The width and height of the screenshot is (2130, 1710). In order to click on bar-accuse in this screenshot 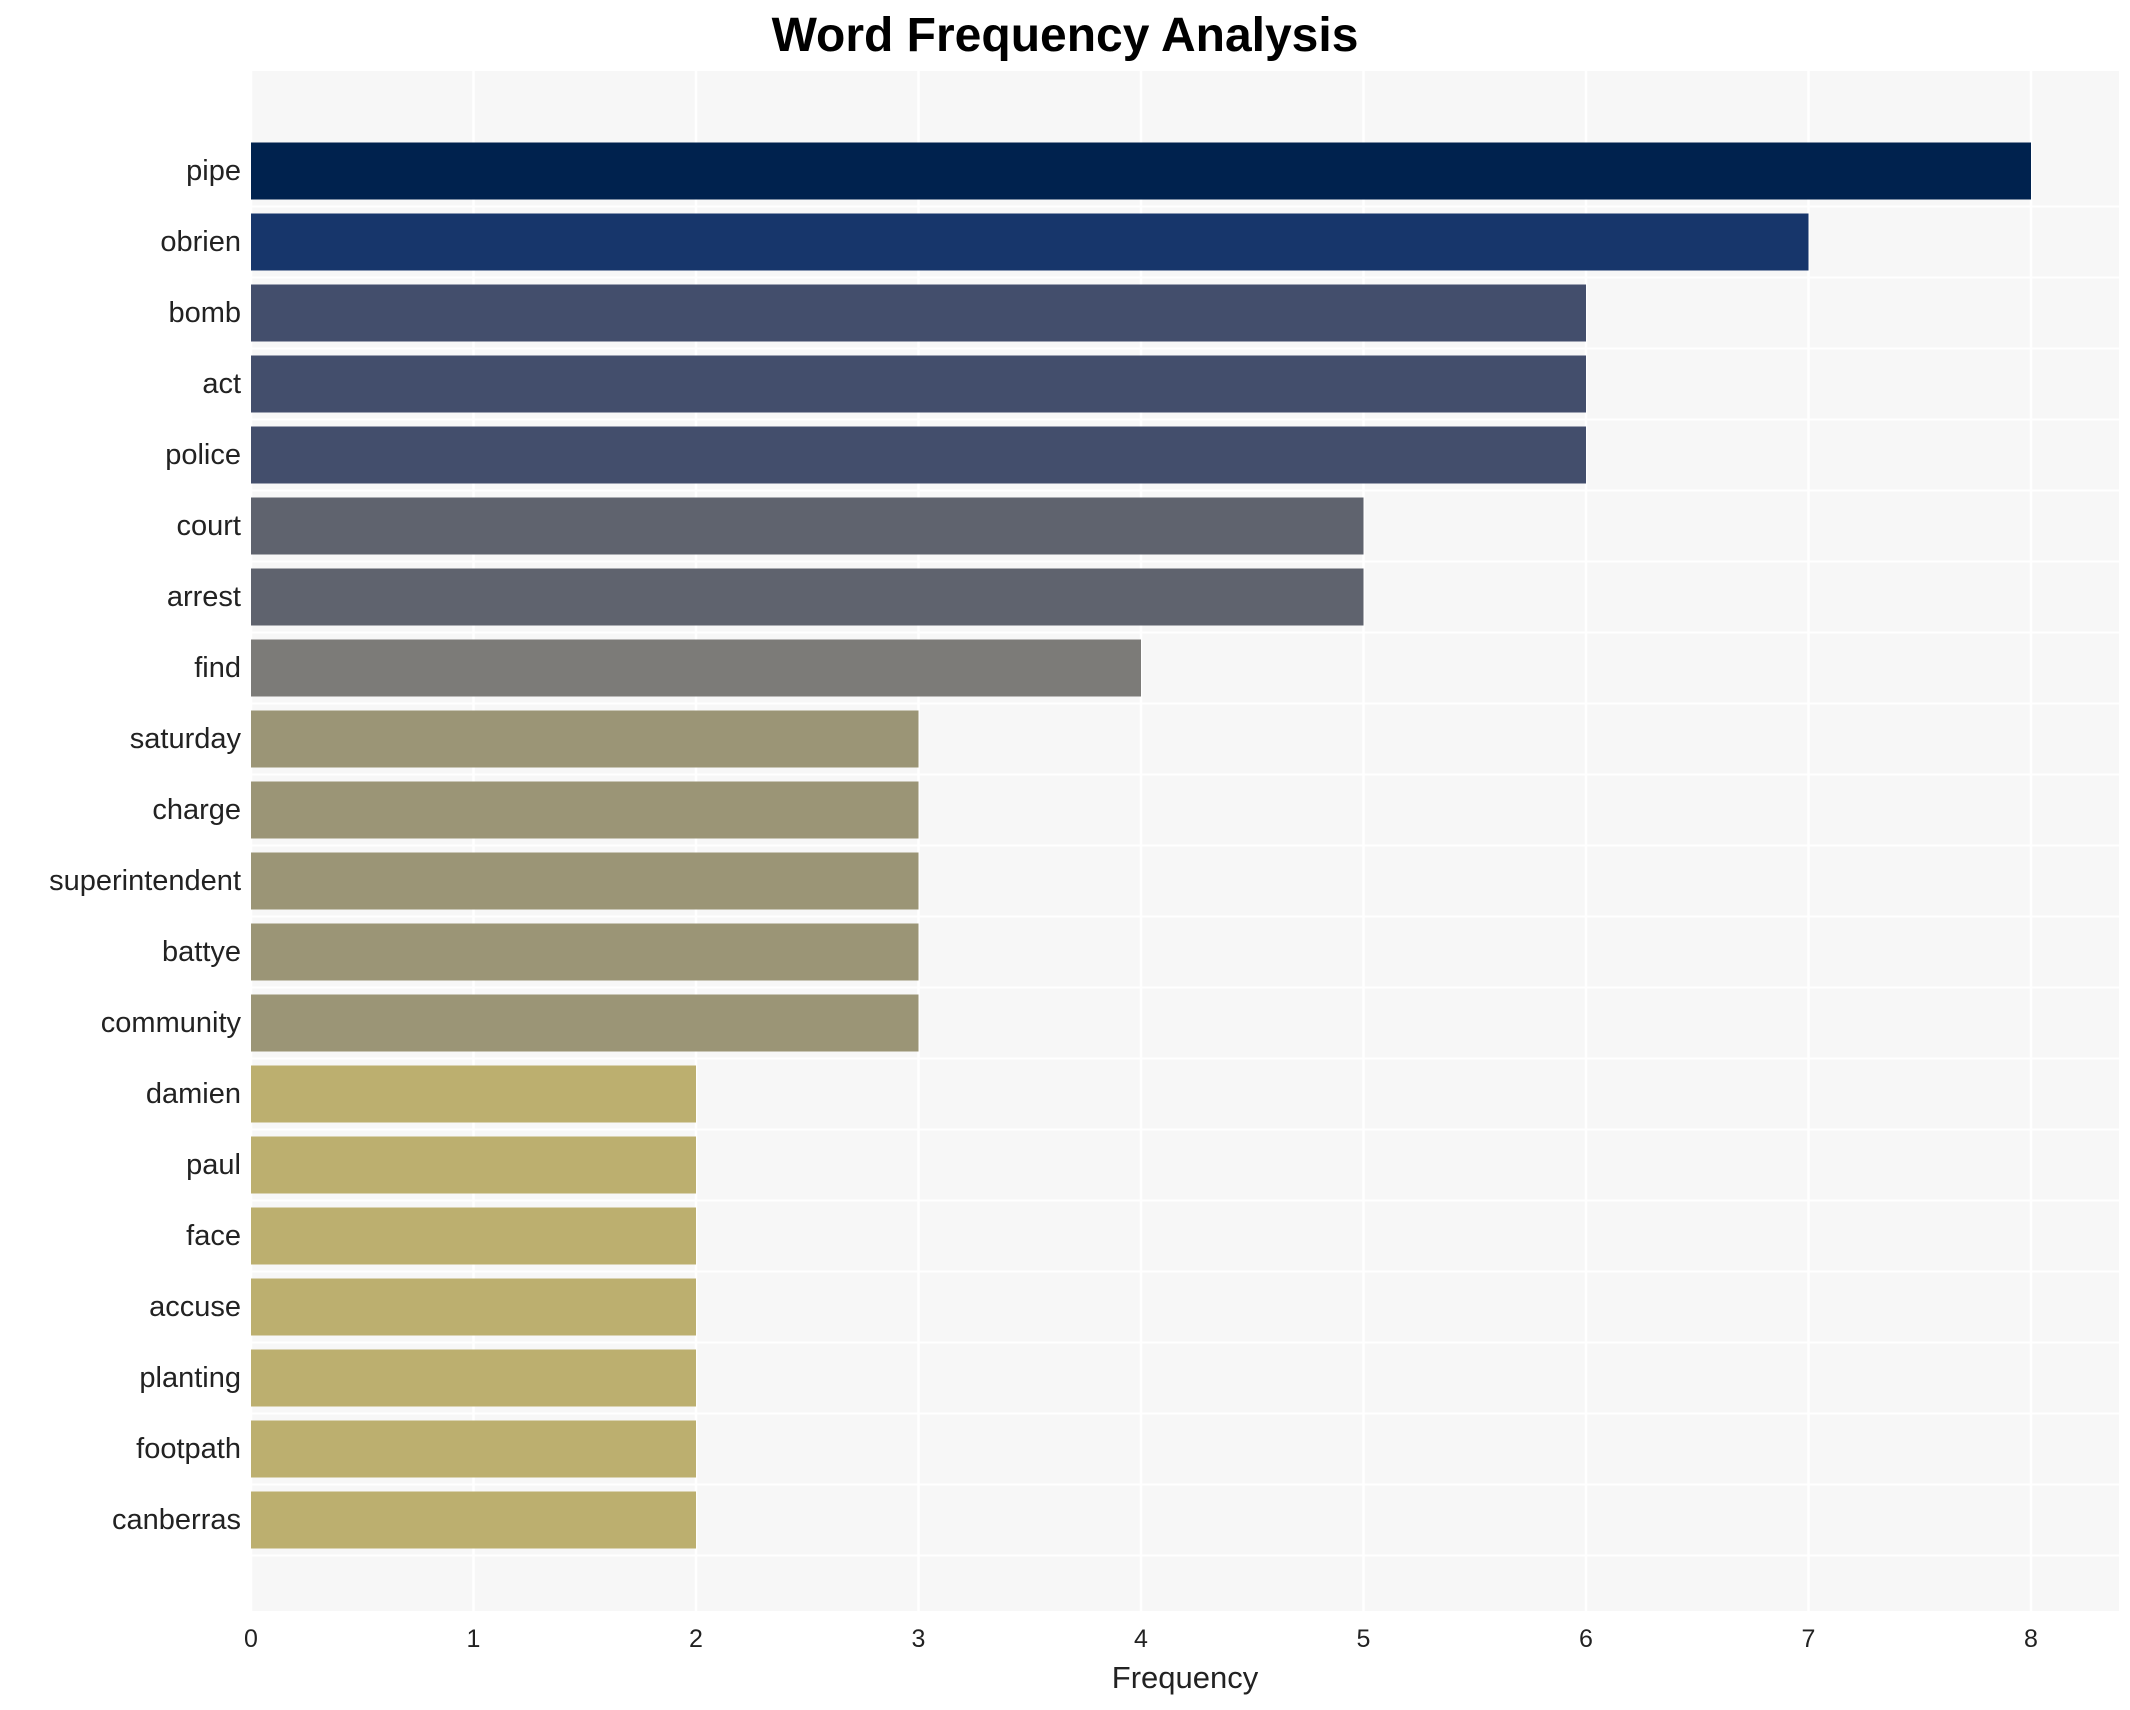, I will do `click(473, 1307)`.